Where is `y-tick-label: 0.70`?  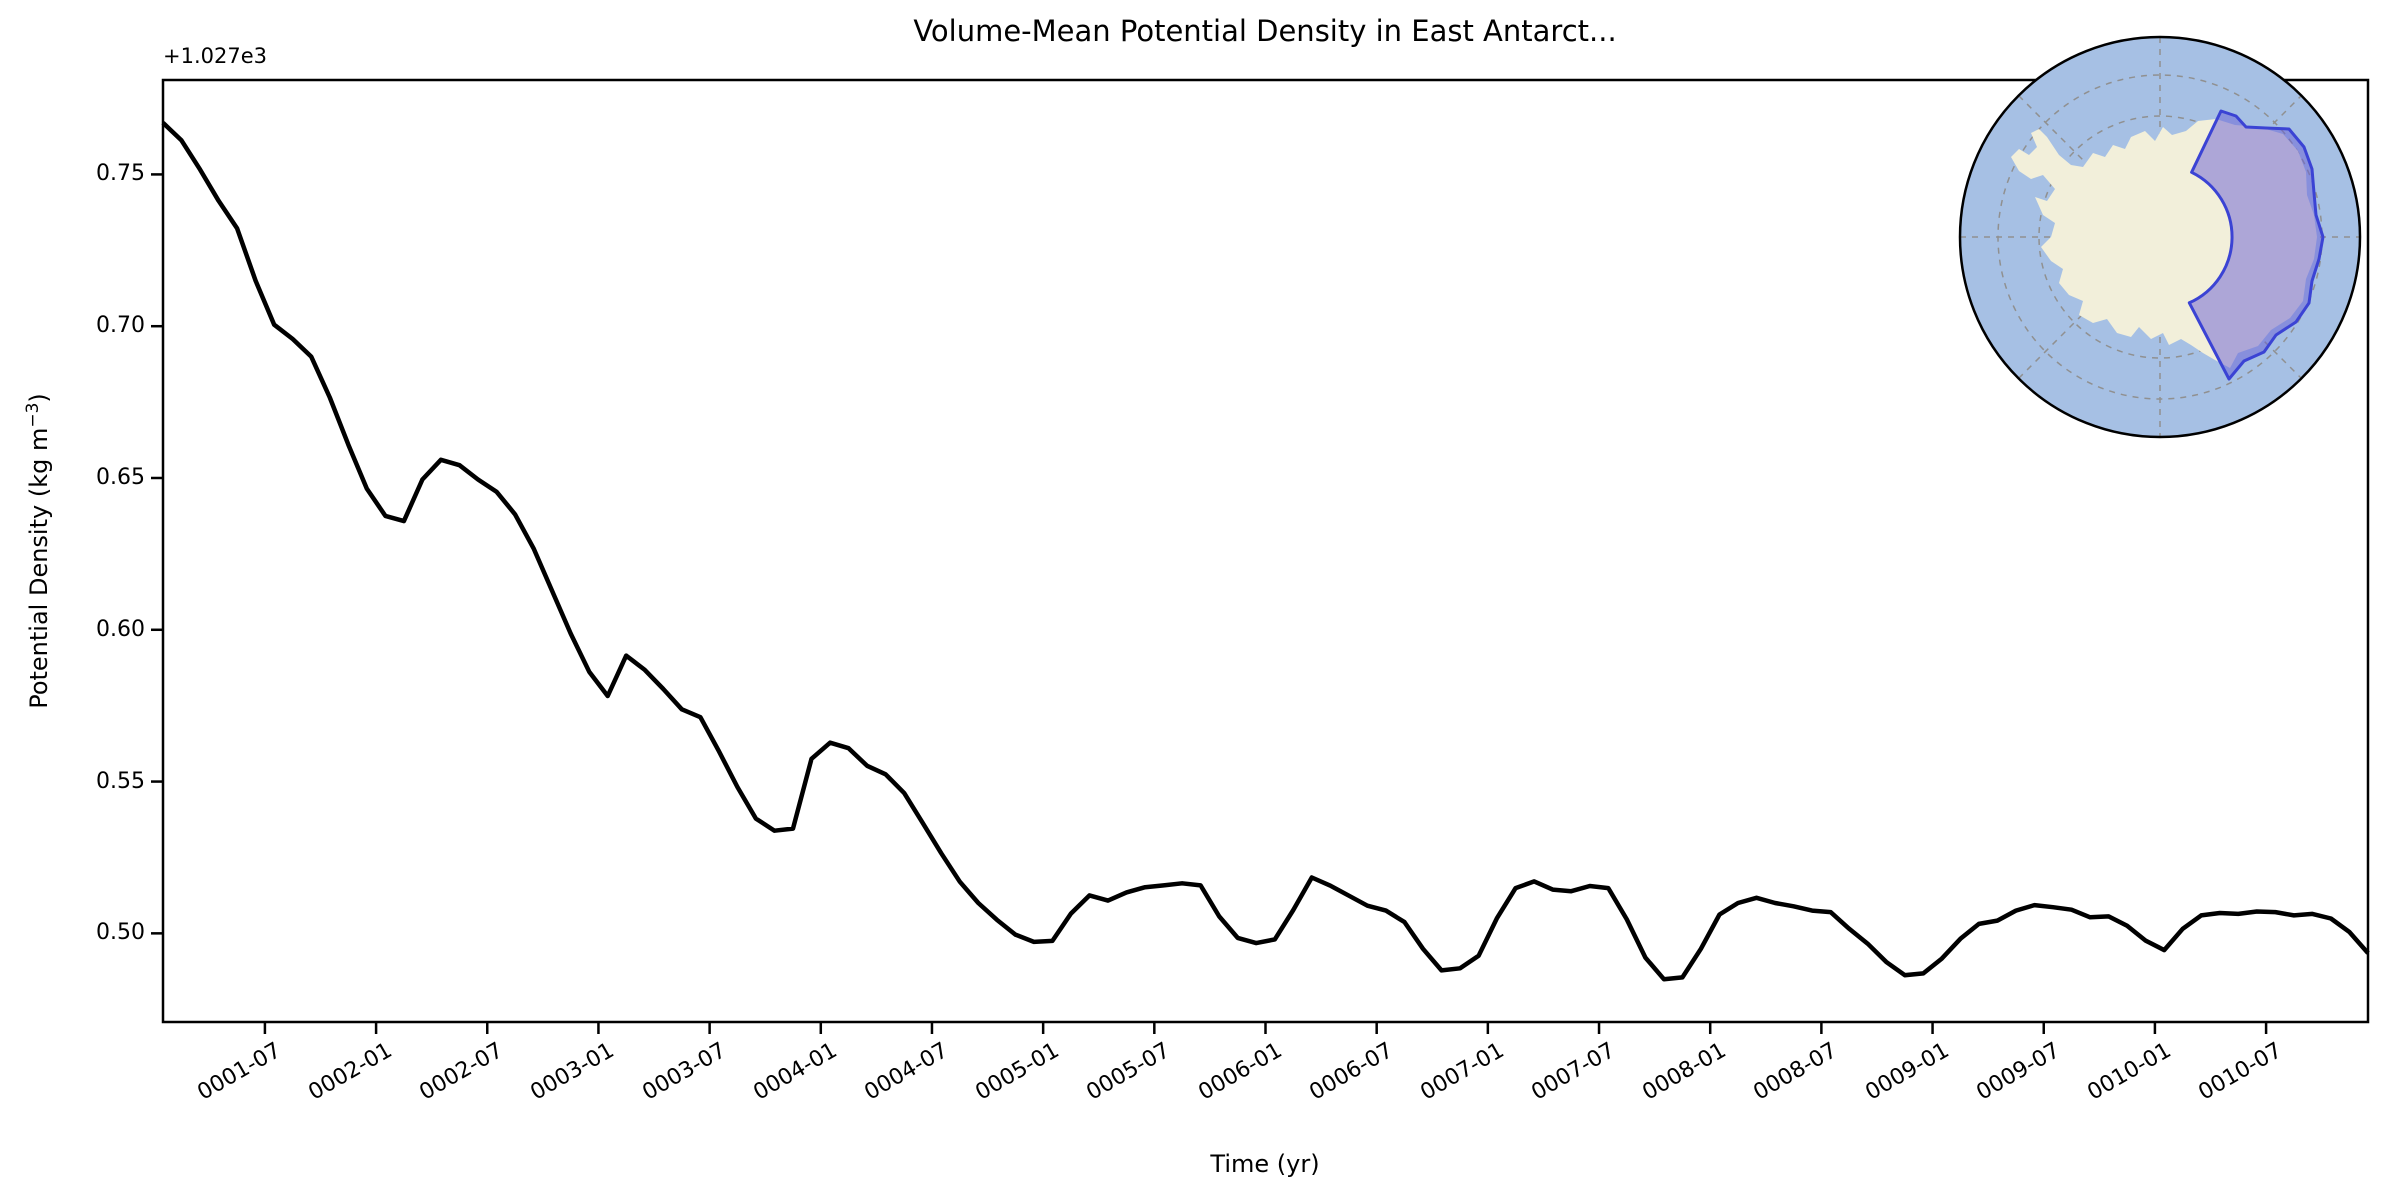 y-tick-label: 0.70 is located at coordinates (120, 326).